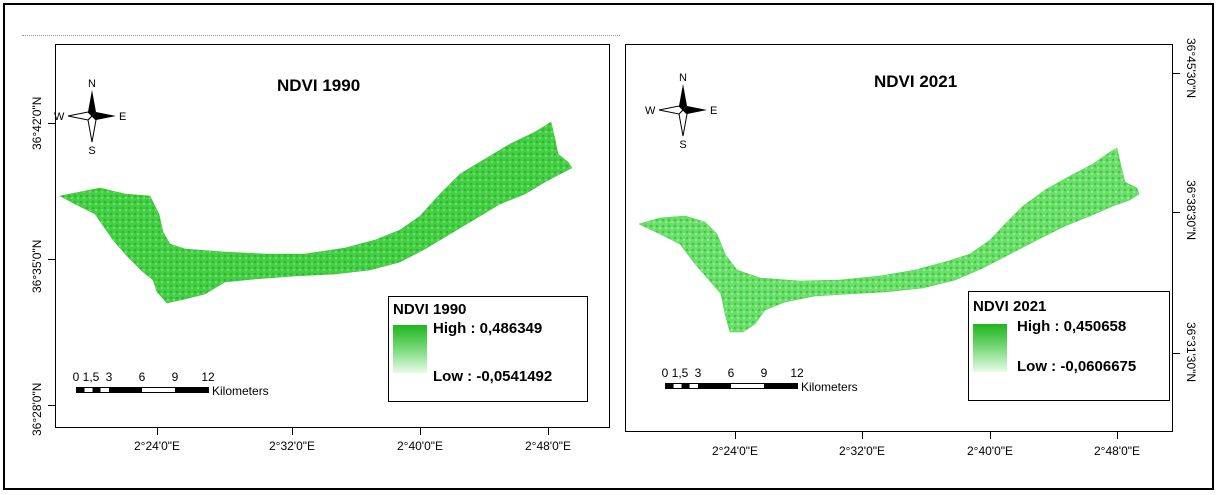 The image size is (1219, 495). I want to click on legend-high-1990: High : 0,486349, so click(488, 328).